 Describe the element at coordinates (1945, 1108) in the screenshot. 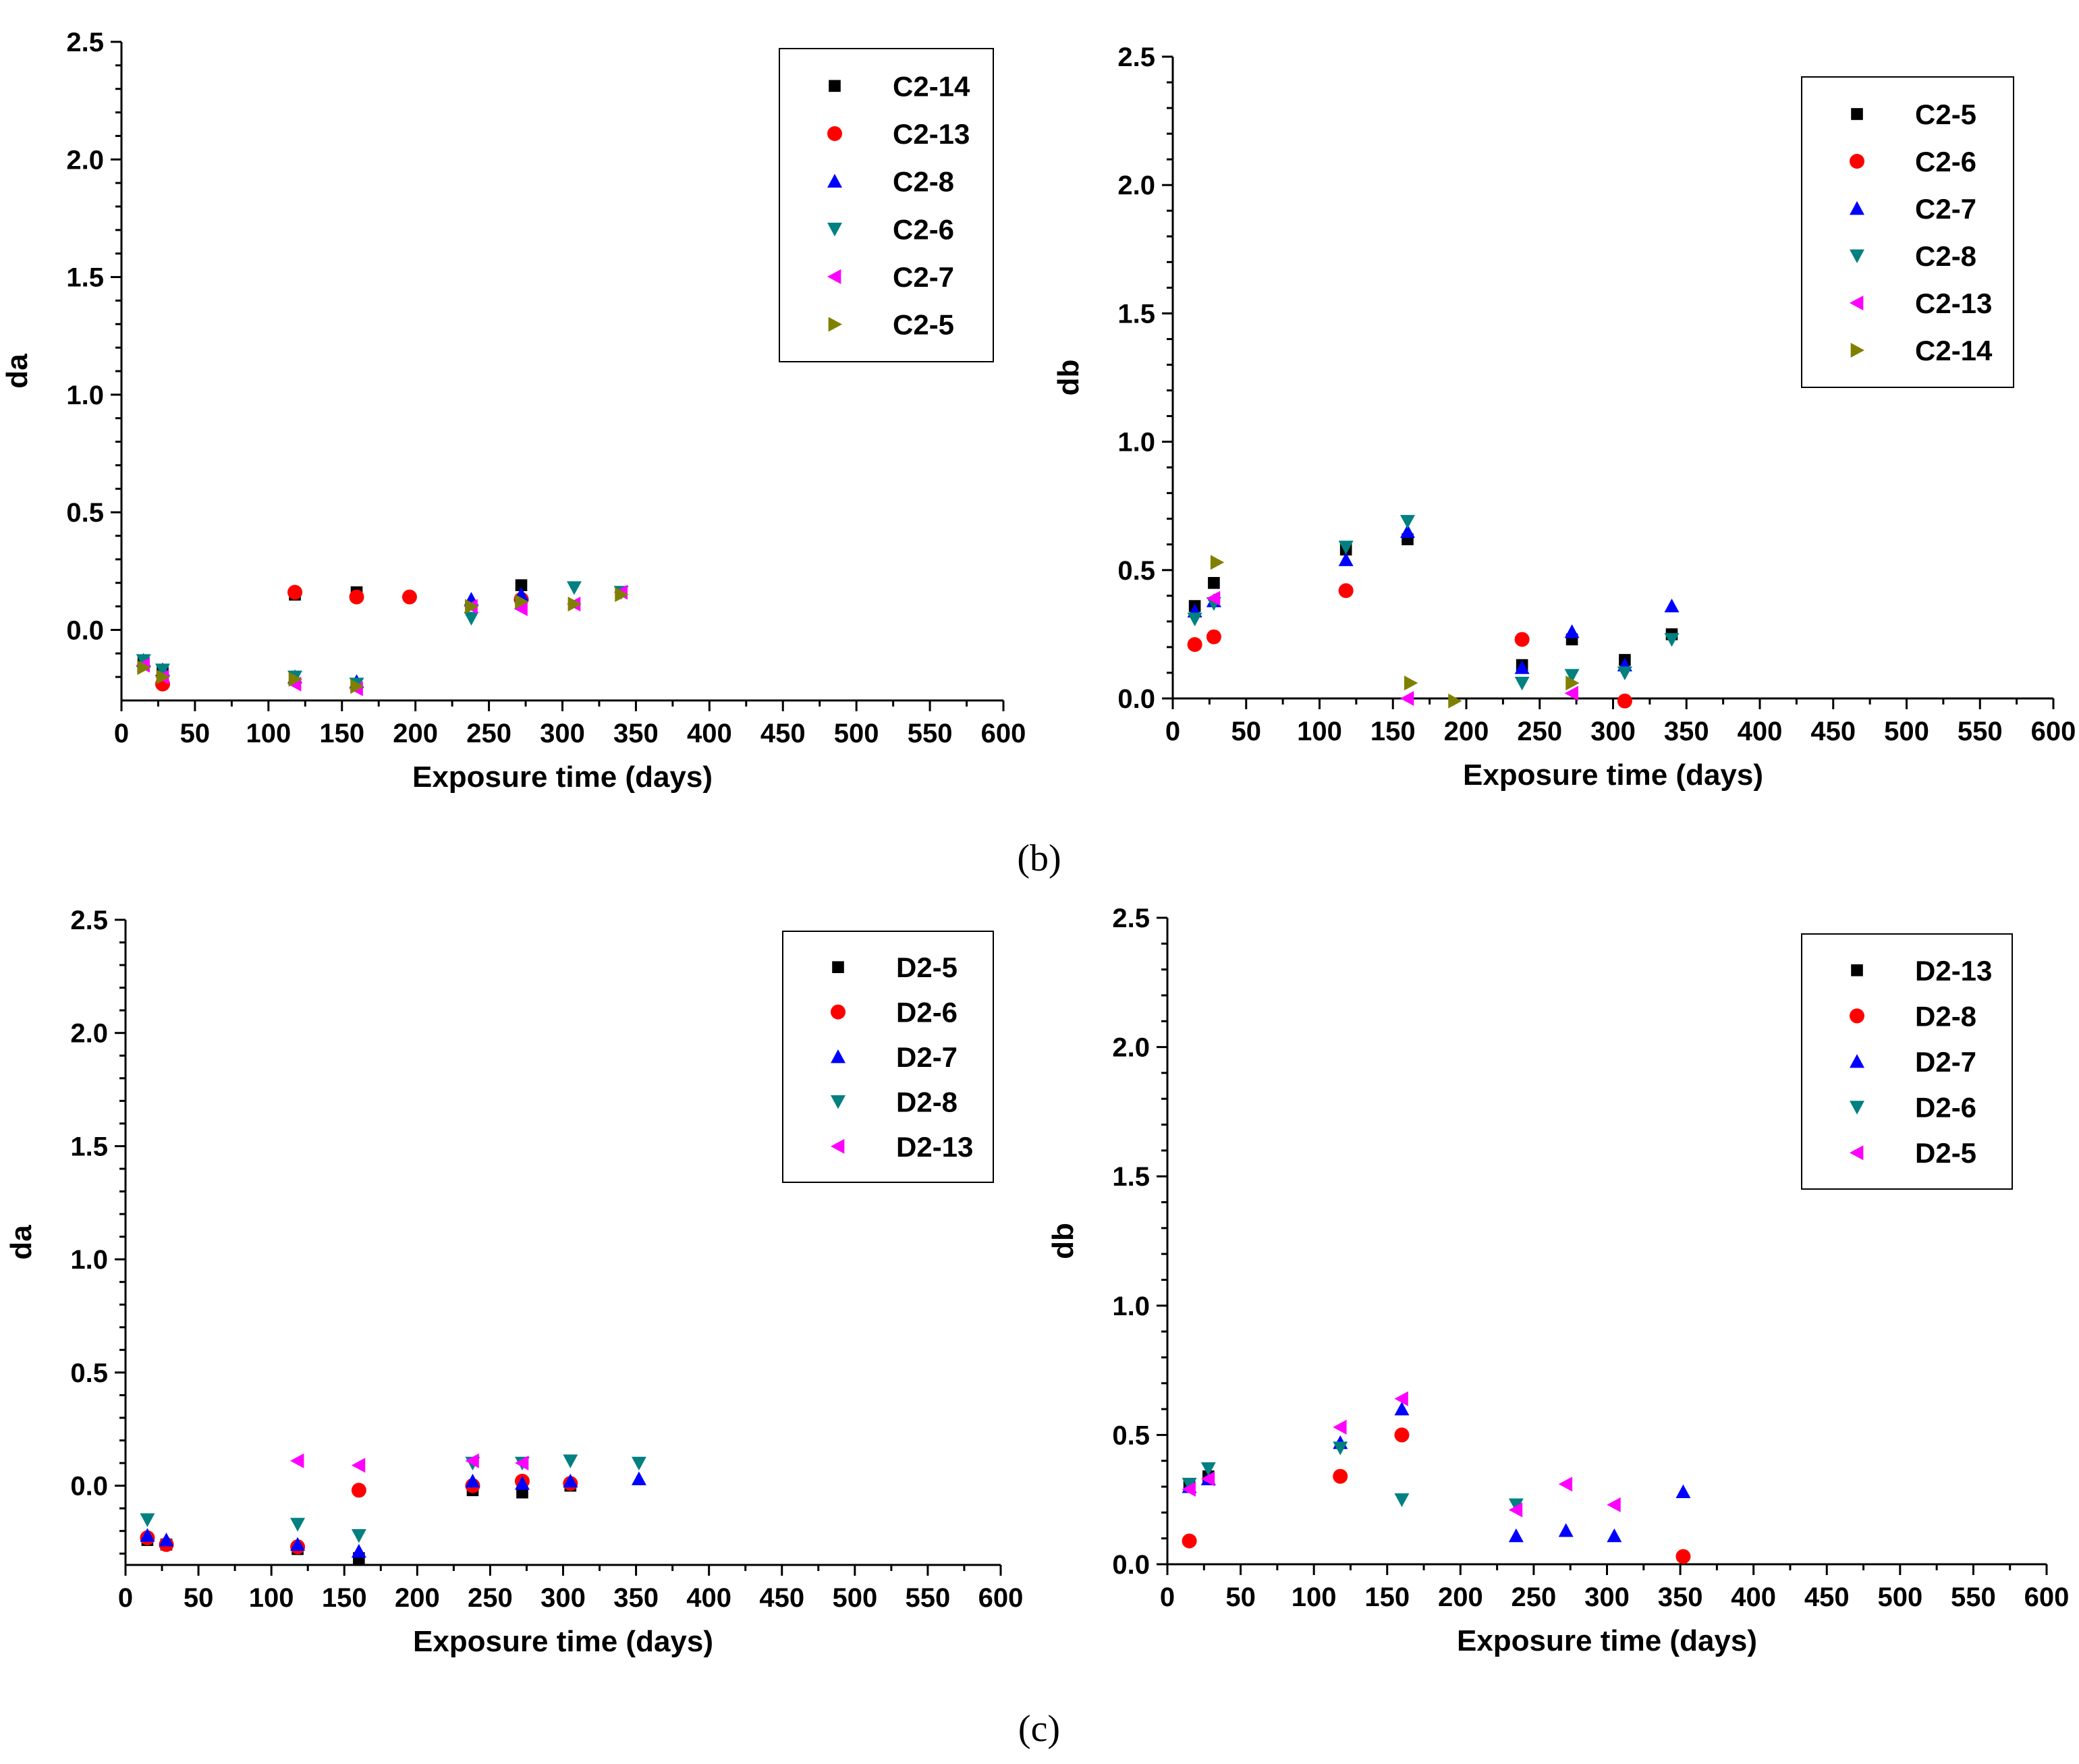

I see `legend-label: D2-6` at that location.